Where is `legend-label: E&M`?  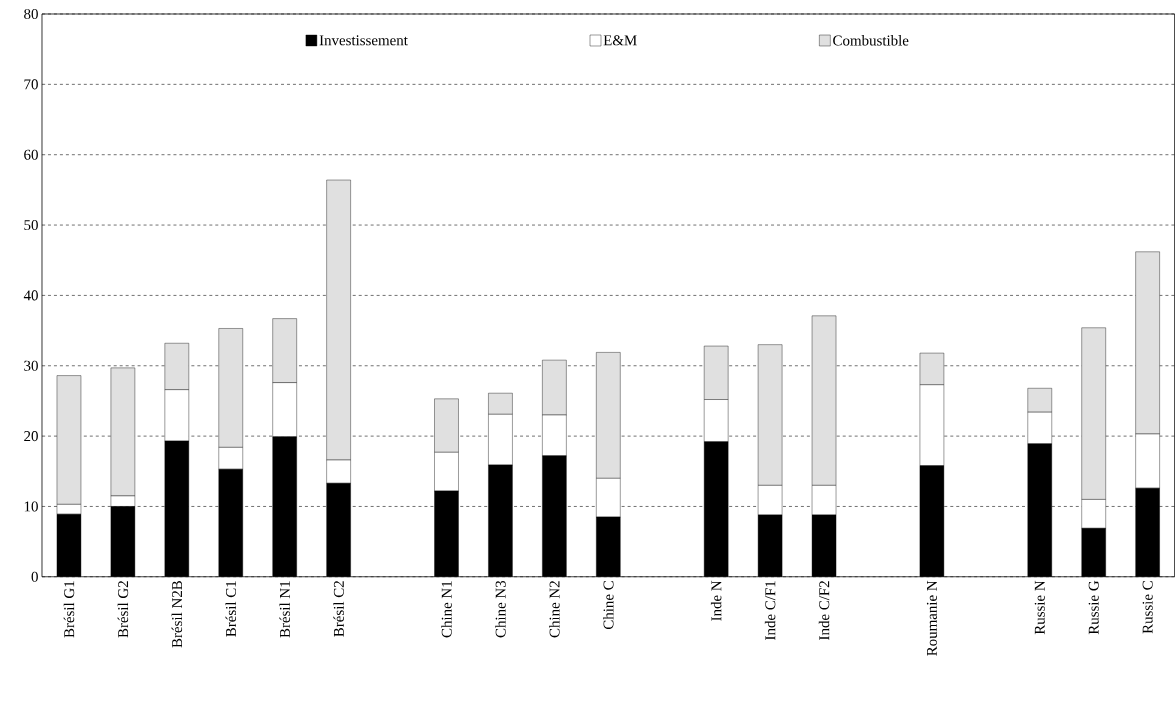
legend-label: E&M is located at coordinates (620, 40).